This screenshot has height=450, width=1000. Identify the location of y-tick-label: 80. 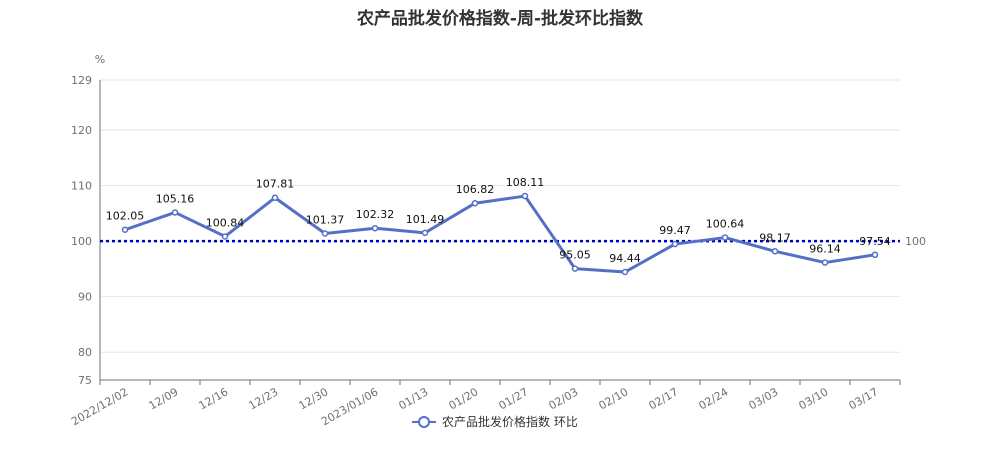
(85, 352).